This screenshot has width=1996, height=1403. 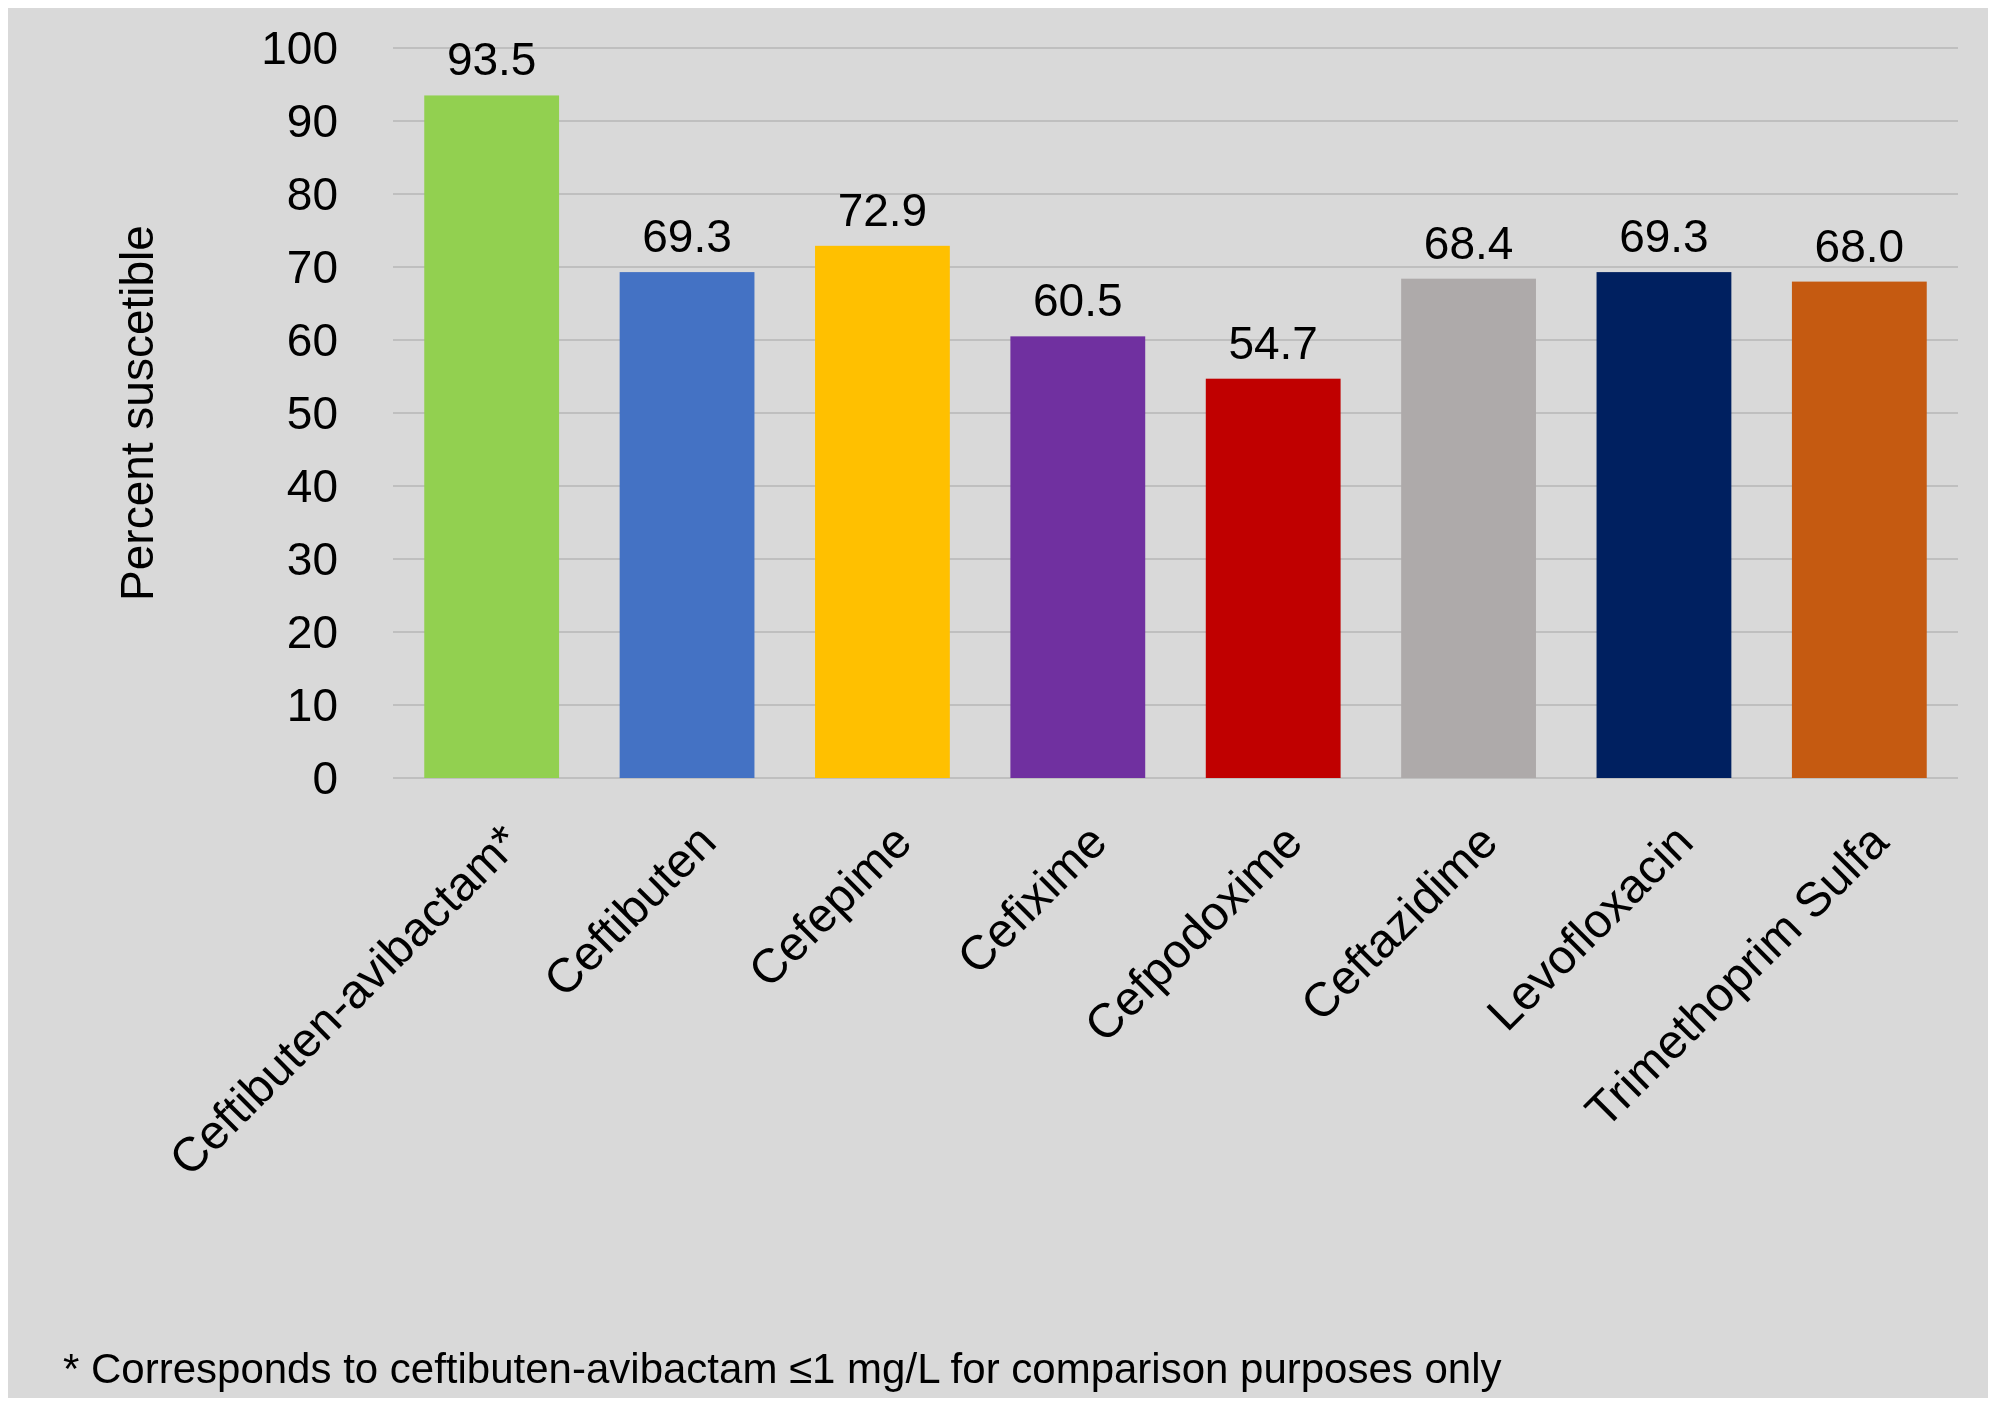 I want to click on y-tick-label: 60, so click(x=312, y=340).